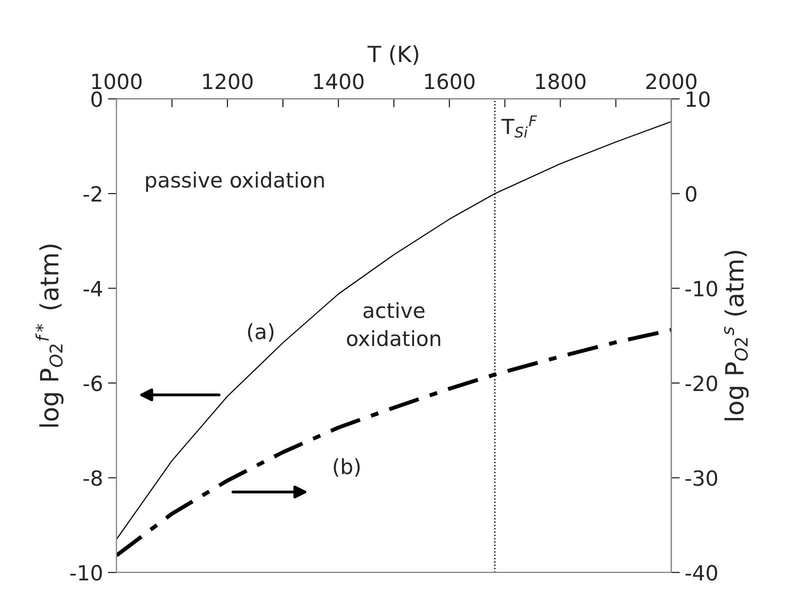 This screenshot has width=787, height=592. What do you see at coordinates (702, 383) in the screenshot?
I see `y2-tick-label: -20` at bounding box center [702, 383].